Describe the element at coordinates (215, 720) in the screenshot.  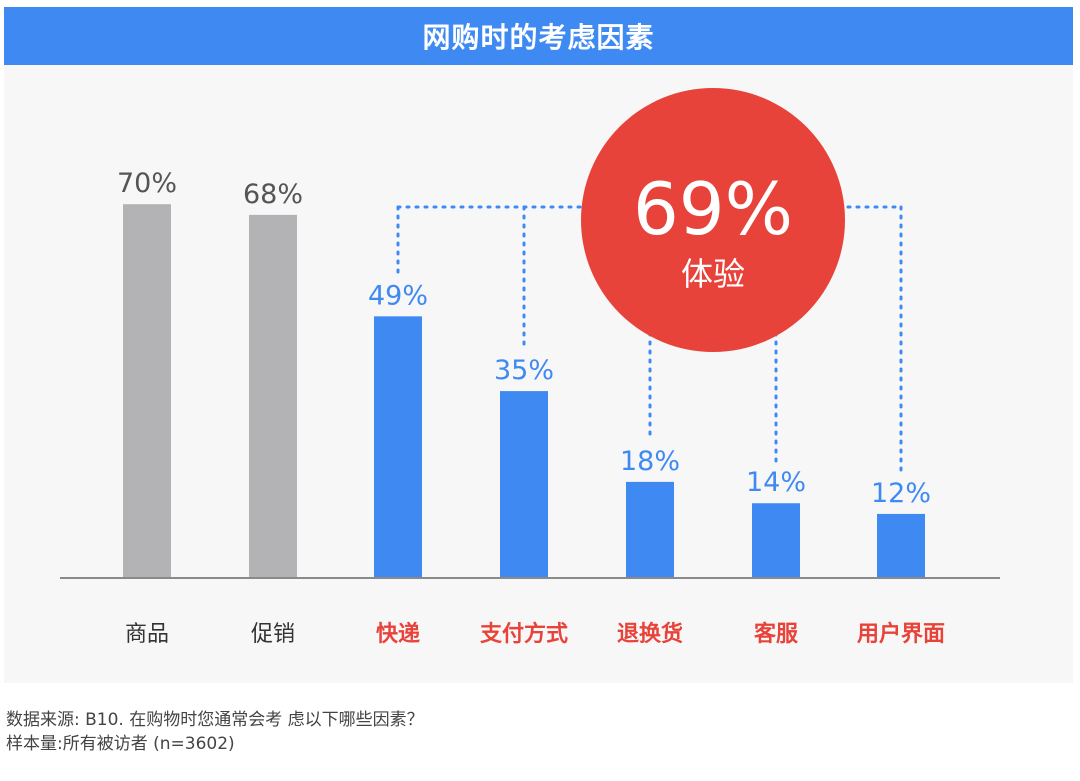
I see `source-note: 数据来源: B10. 在购物时您通常会考 虑以下哪些因素？` at that location.